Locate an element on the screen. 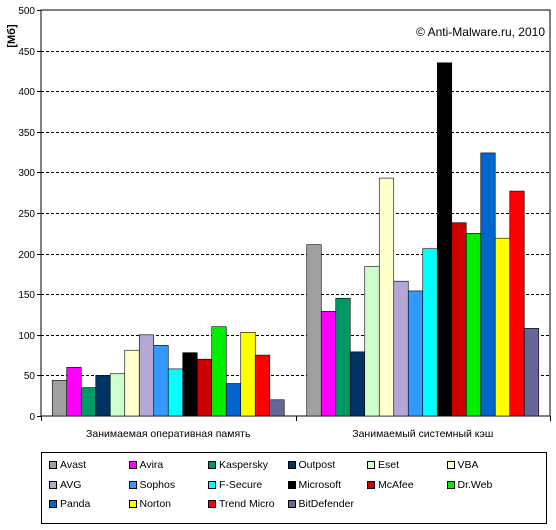 Image resolution: width=556 pixels, height=530 pixels. legend-label: Eset is located at coordinates (389, 465).